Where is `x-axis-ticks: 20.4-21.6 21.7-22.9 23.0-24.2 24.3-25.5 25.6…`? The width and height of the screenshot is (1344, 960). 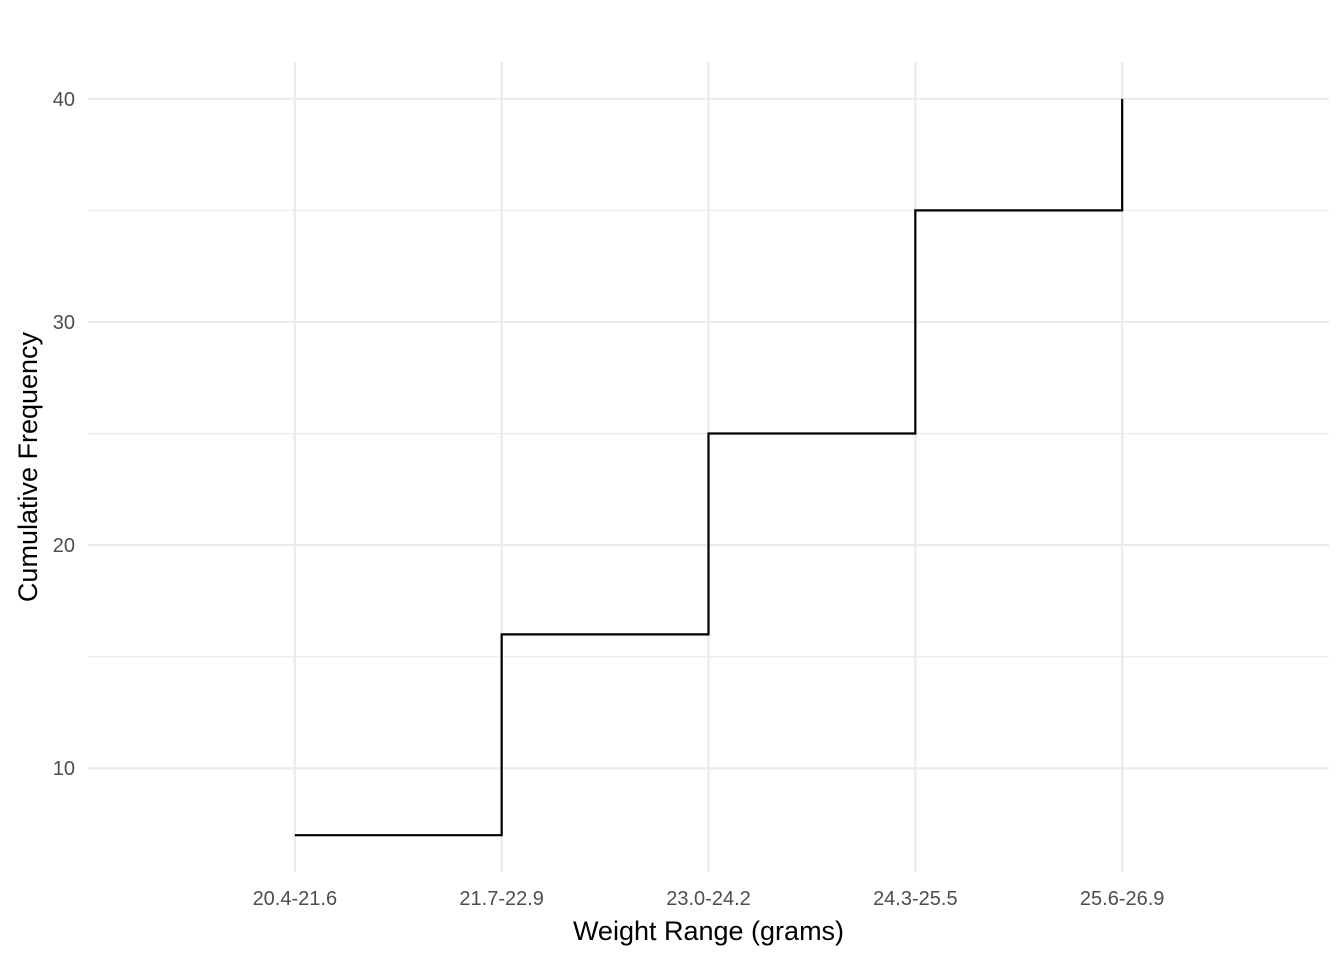
x-axis-ticks: 20.4-21.6 21.7-22.9 23.0-24.2 24.3-25.5 25.6… is located at coordinates (709, 899).